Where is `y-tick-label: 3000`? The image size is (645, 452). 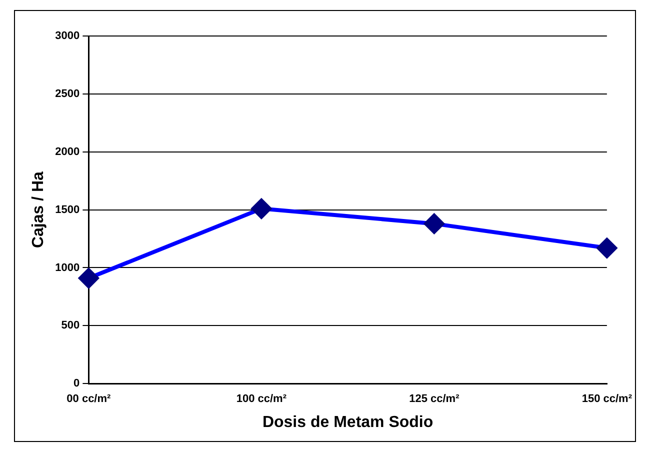
y-tick-label: 3000 is located at coordinates (67, 36).